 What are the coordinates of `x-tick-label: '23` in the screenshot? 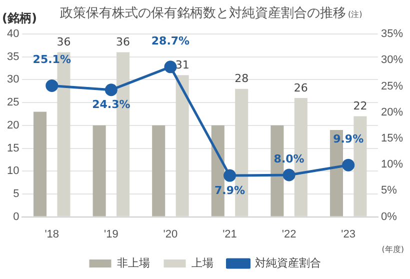 It's located at (348, 234).